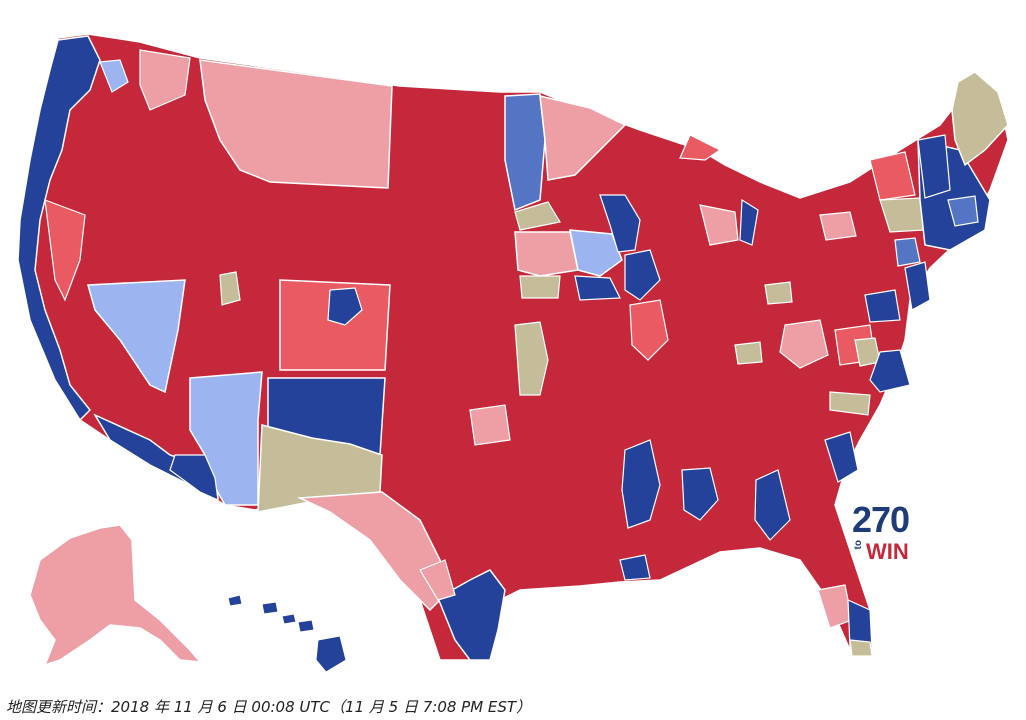 This screenshot has width=1026, height=720. I want to click on region-iowa-solid-dem, so click(597, 288).